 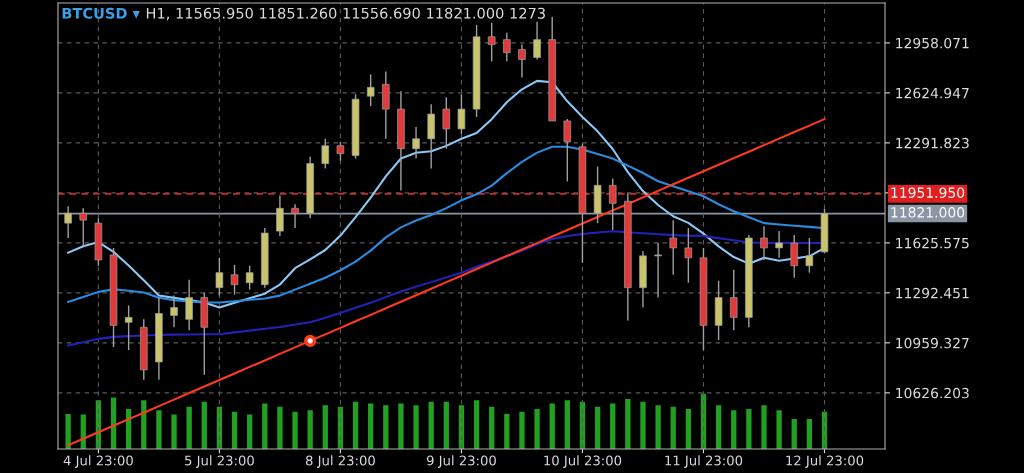 I want to click on y-tick-label: 12291.823, so click(x=932, y=143).